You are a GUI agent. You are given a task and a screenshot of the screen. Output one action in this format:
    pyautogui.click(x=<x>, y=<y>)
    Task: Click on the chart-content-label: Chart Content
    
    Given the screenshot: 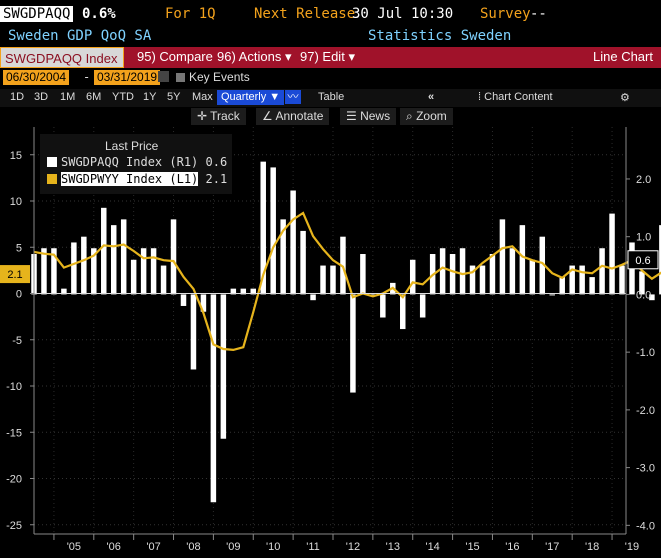 What is the action you would take?
    pyautogui.click(x=518, y=97)
    